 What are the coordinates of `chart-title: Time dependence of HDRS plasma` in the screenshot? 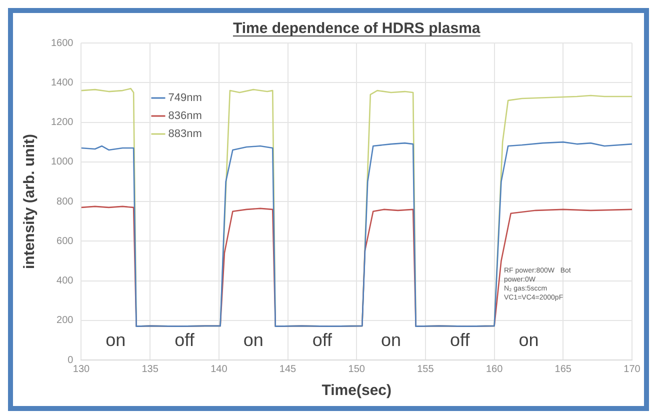 It's located at (356, 28).